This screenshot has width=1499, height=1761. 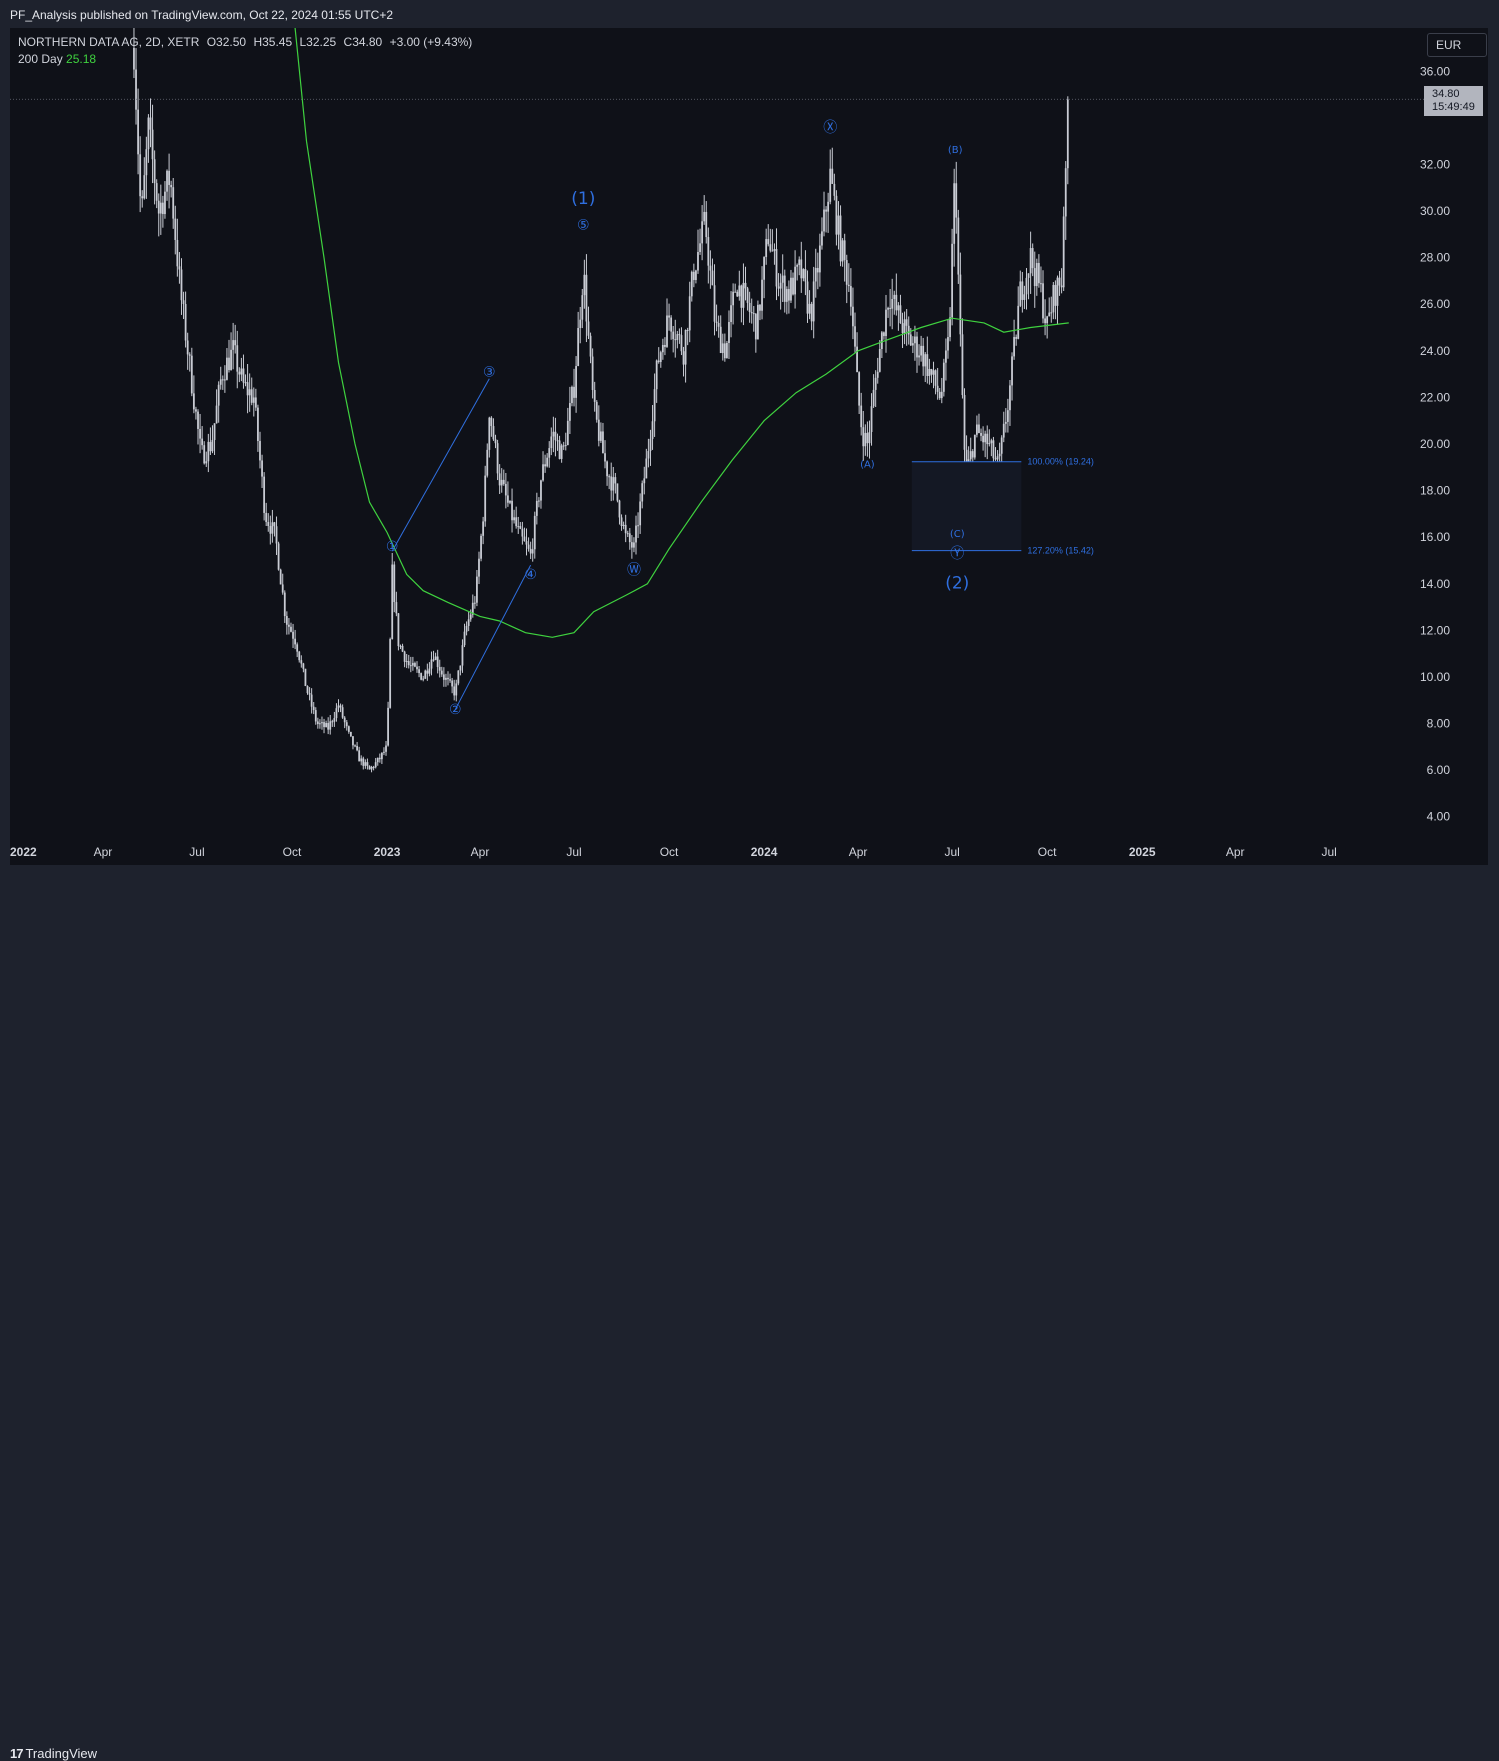 I want to click on x-tick-label: 2022, so click(x=23, y=852).